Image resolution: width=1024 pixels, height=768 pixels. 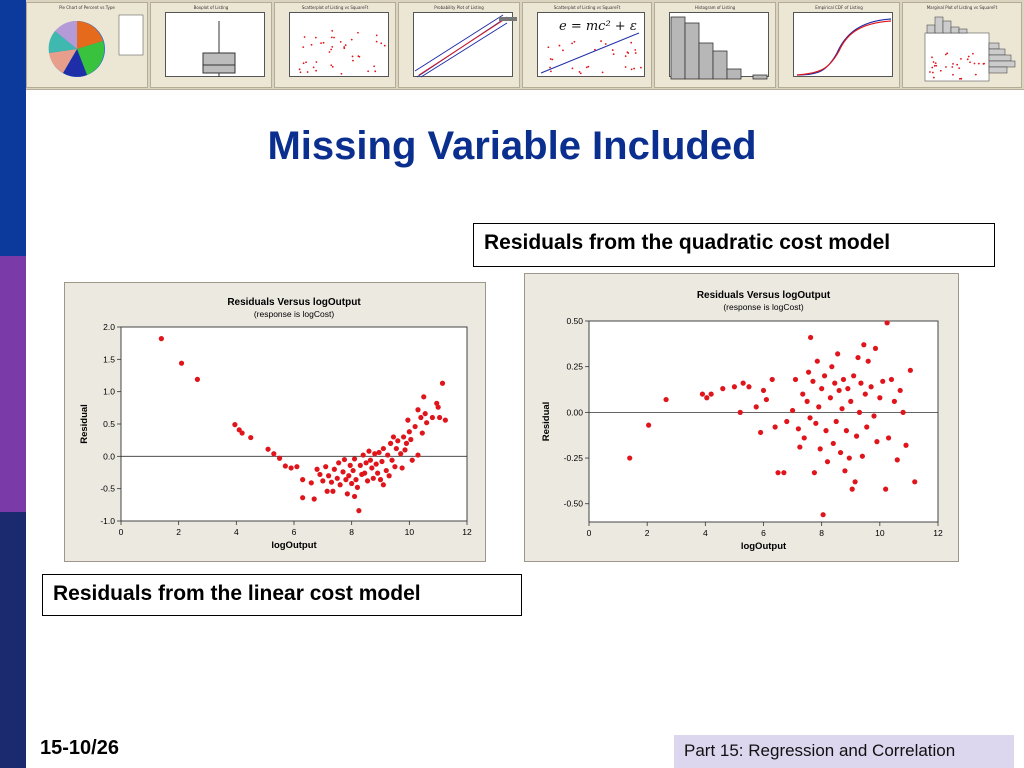 What do you see at coordinates (970, 49) in the screenshot?
I see `marginal-plot-image` at bounding box center [970, 49].